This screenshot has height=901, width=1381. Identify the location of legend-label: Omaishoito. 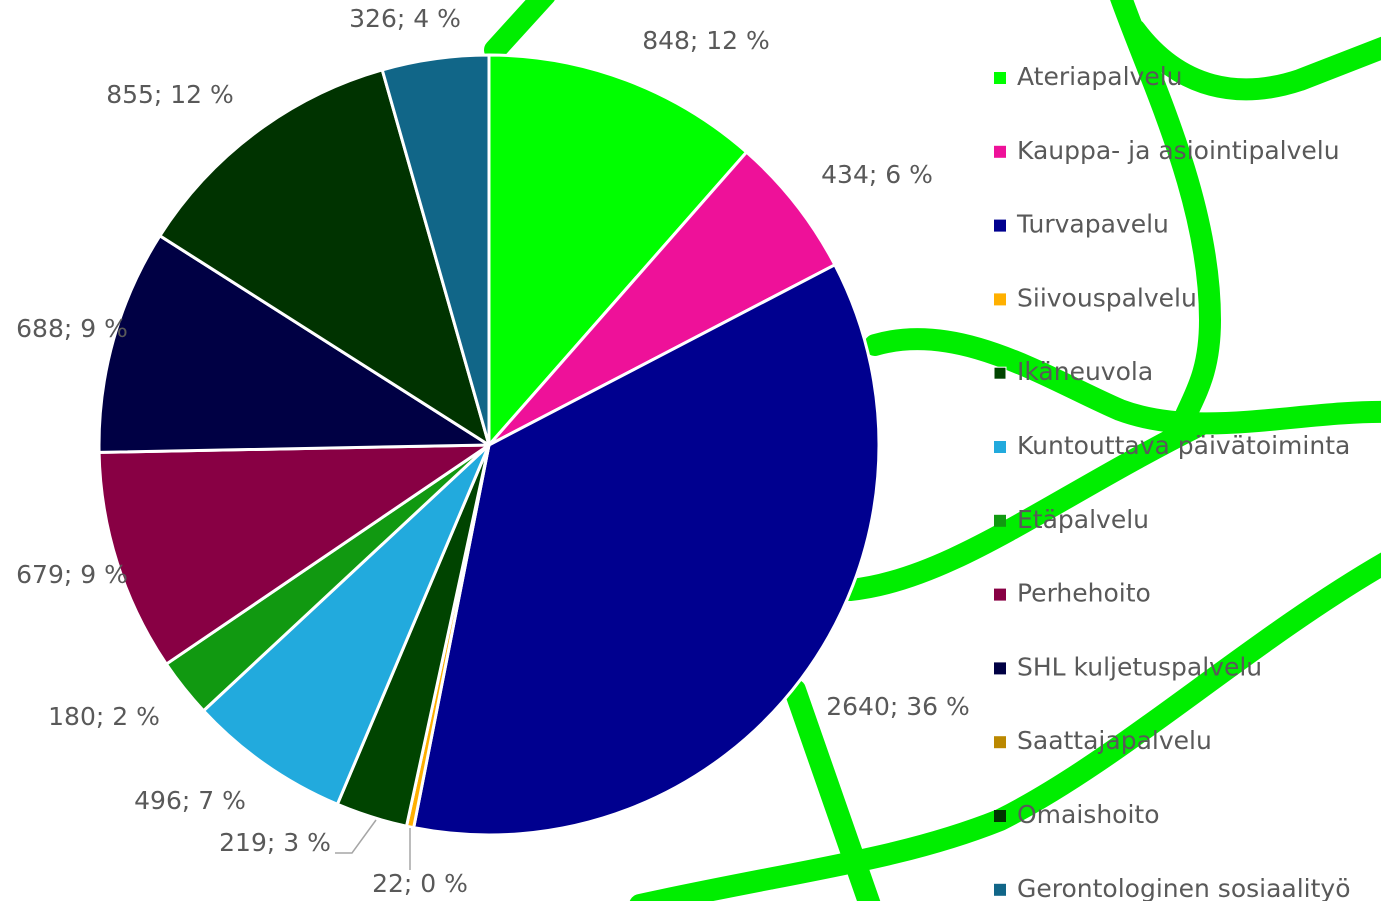
(1088, 814).